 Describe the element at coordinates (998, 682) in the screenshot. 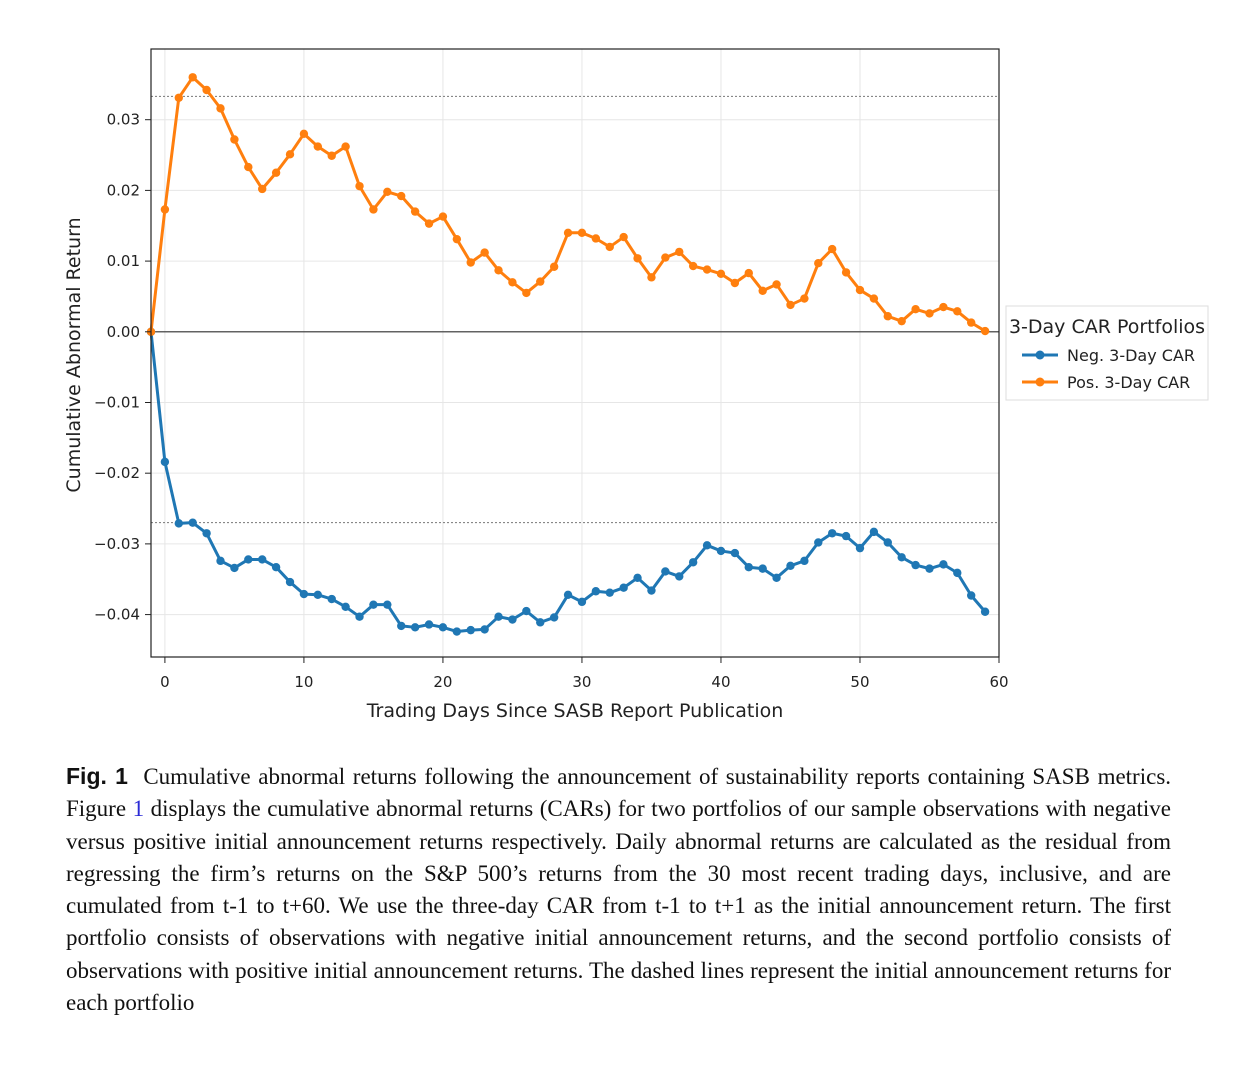

I see `x-tick-label: 60` at that location.